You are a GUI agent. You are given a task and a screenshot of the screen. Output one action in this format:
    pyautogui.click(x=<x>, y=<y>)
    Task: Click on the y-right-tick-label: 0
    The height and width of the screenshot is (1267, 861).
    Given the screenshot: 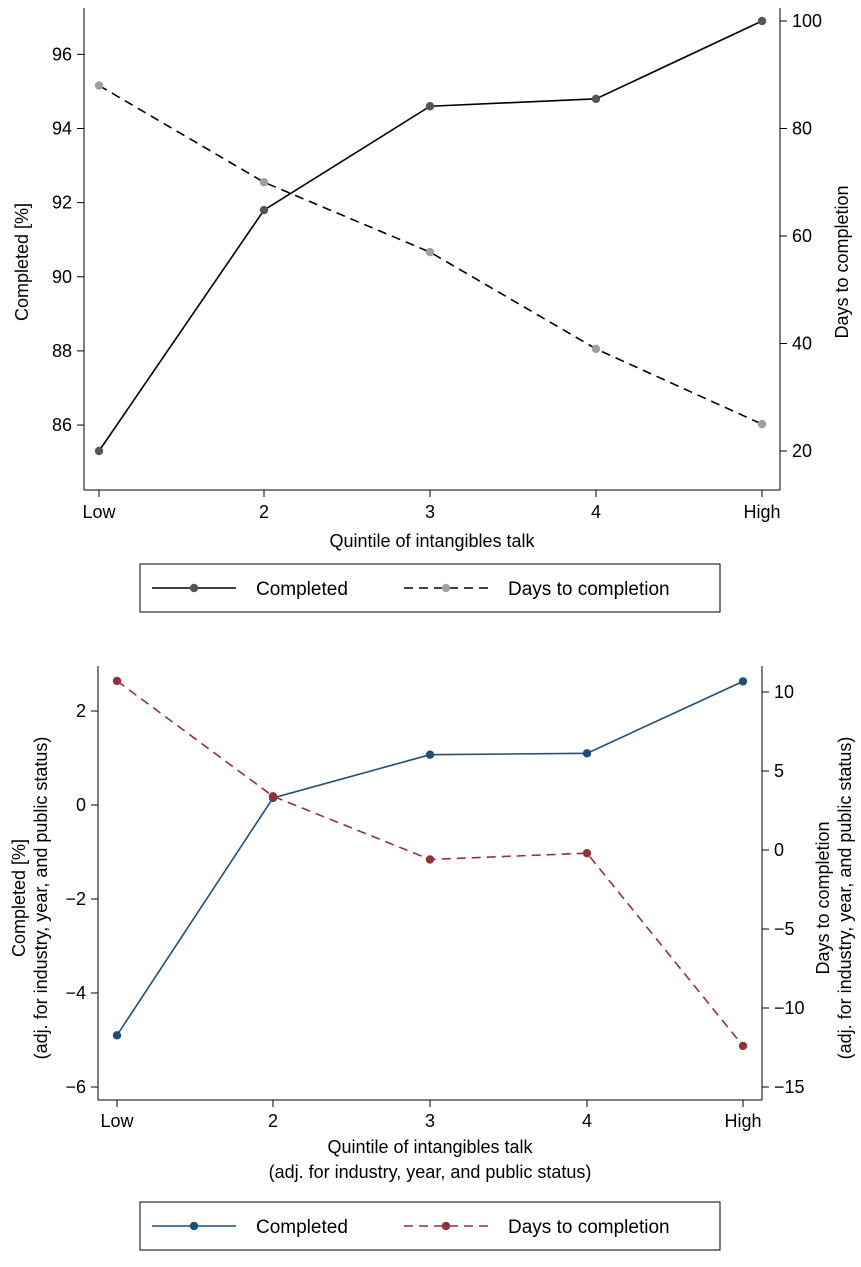 What is the action you would take?
    pyautogui.click(x=779, y=850)
    